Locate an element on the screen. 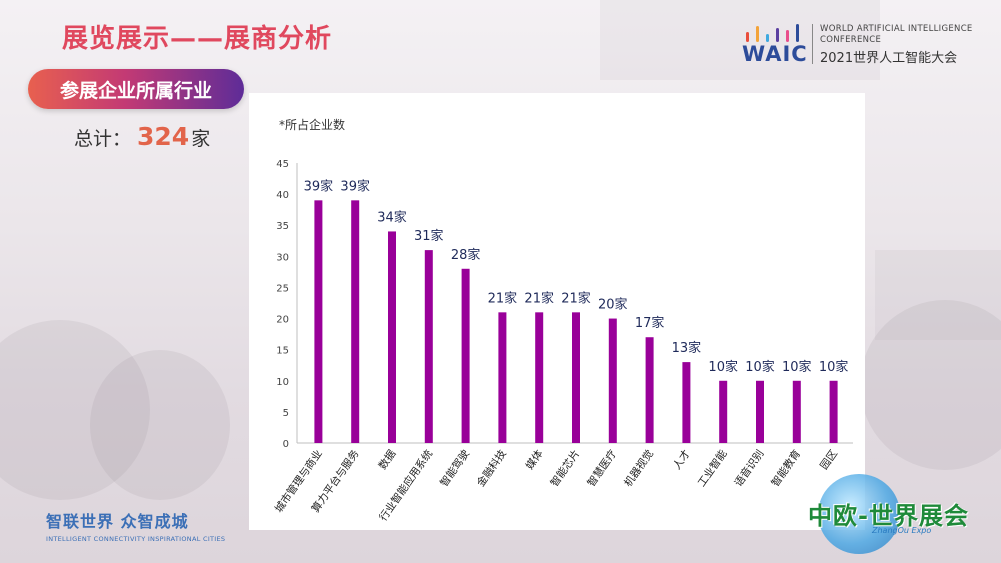 Image resolution: width=1001 pixels, height=563 pixels. x-category-label: 语音识别 is located at coordinates (749, 468).